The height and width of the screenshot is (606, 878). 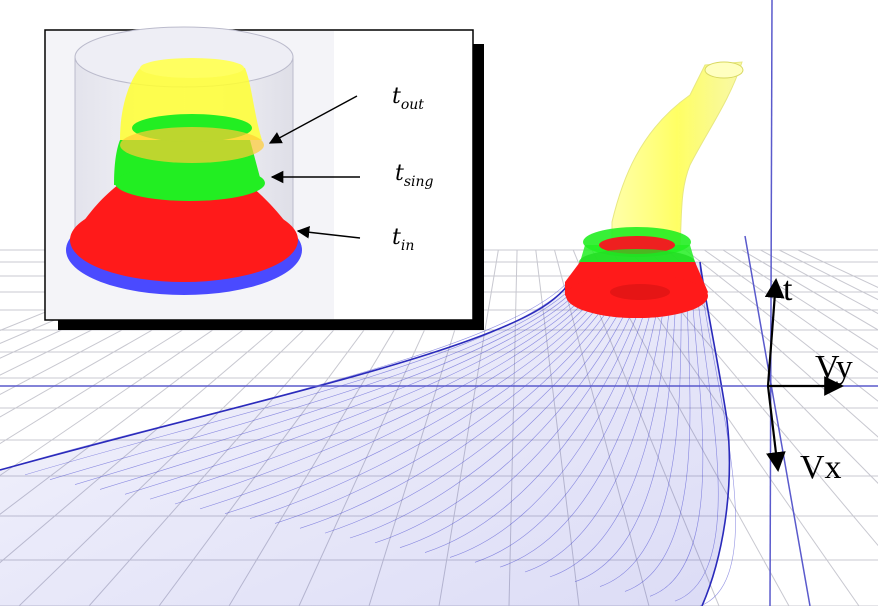 I want to click on t-axis-label: t, so click(x=788, y=289).